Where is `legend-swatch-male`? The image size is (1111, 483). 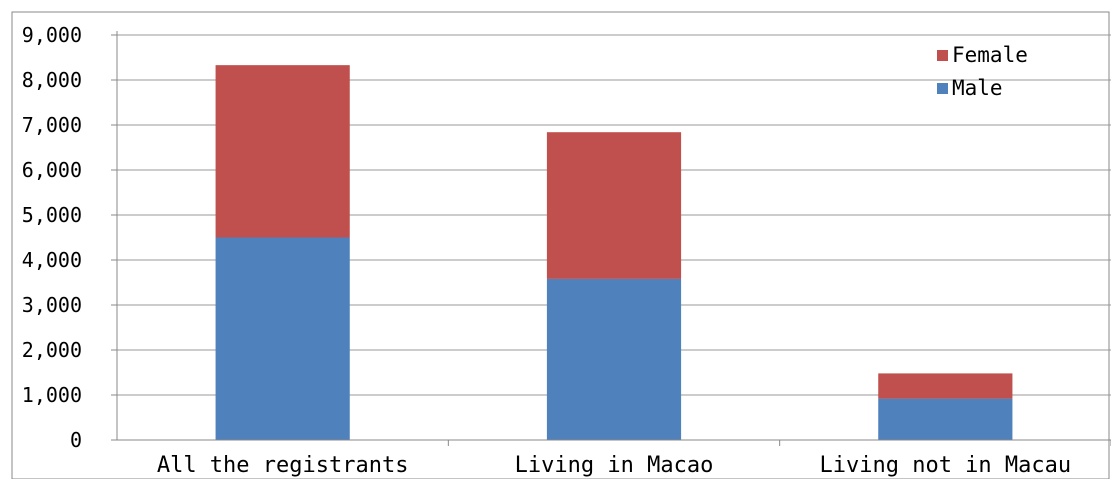
legend-swatch-male is located at coordinates (942, 88).